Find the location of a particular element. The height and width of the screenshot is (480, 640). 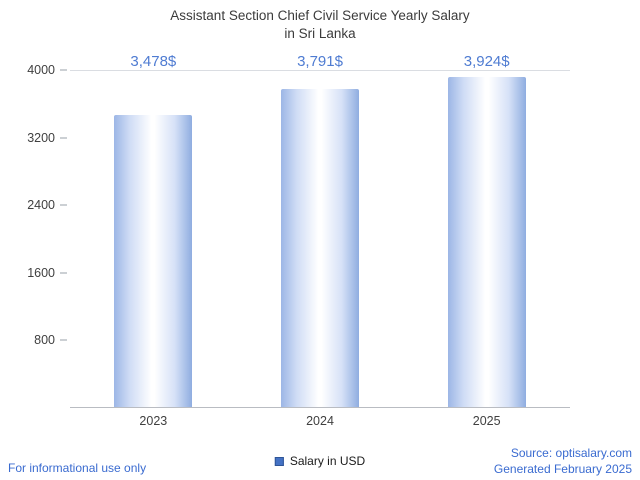

y-axis-label: 2400 is located at coordinates (41, 205).